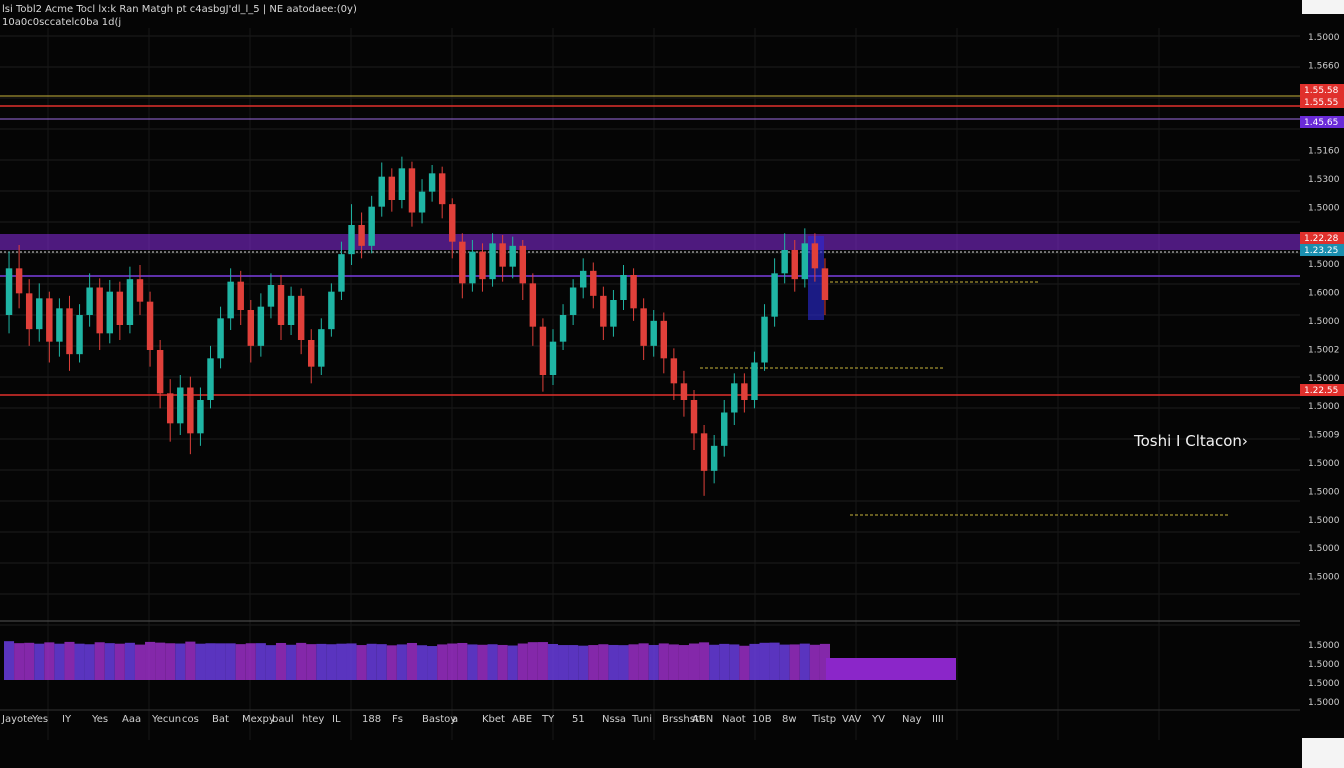  I want to click on time-tick-label: TY, so click(548, 719).